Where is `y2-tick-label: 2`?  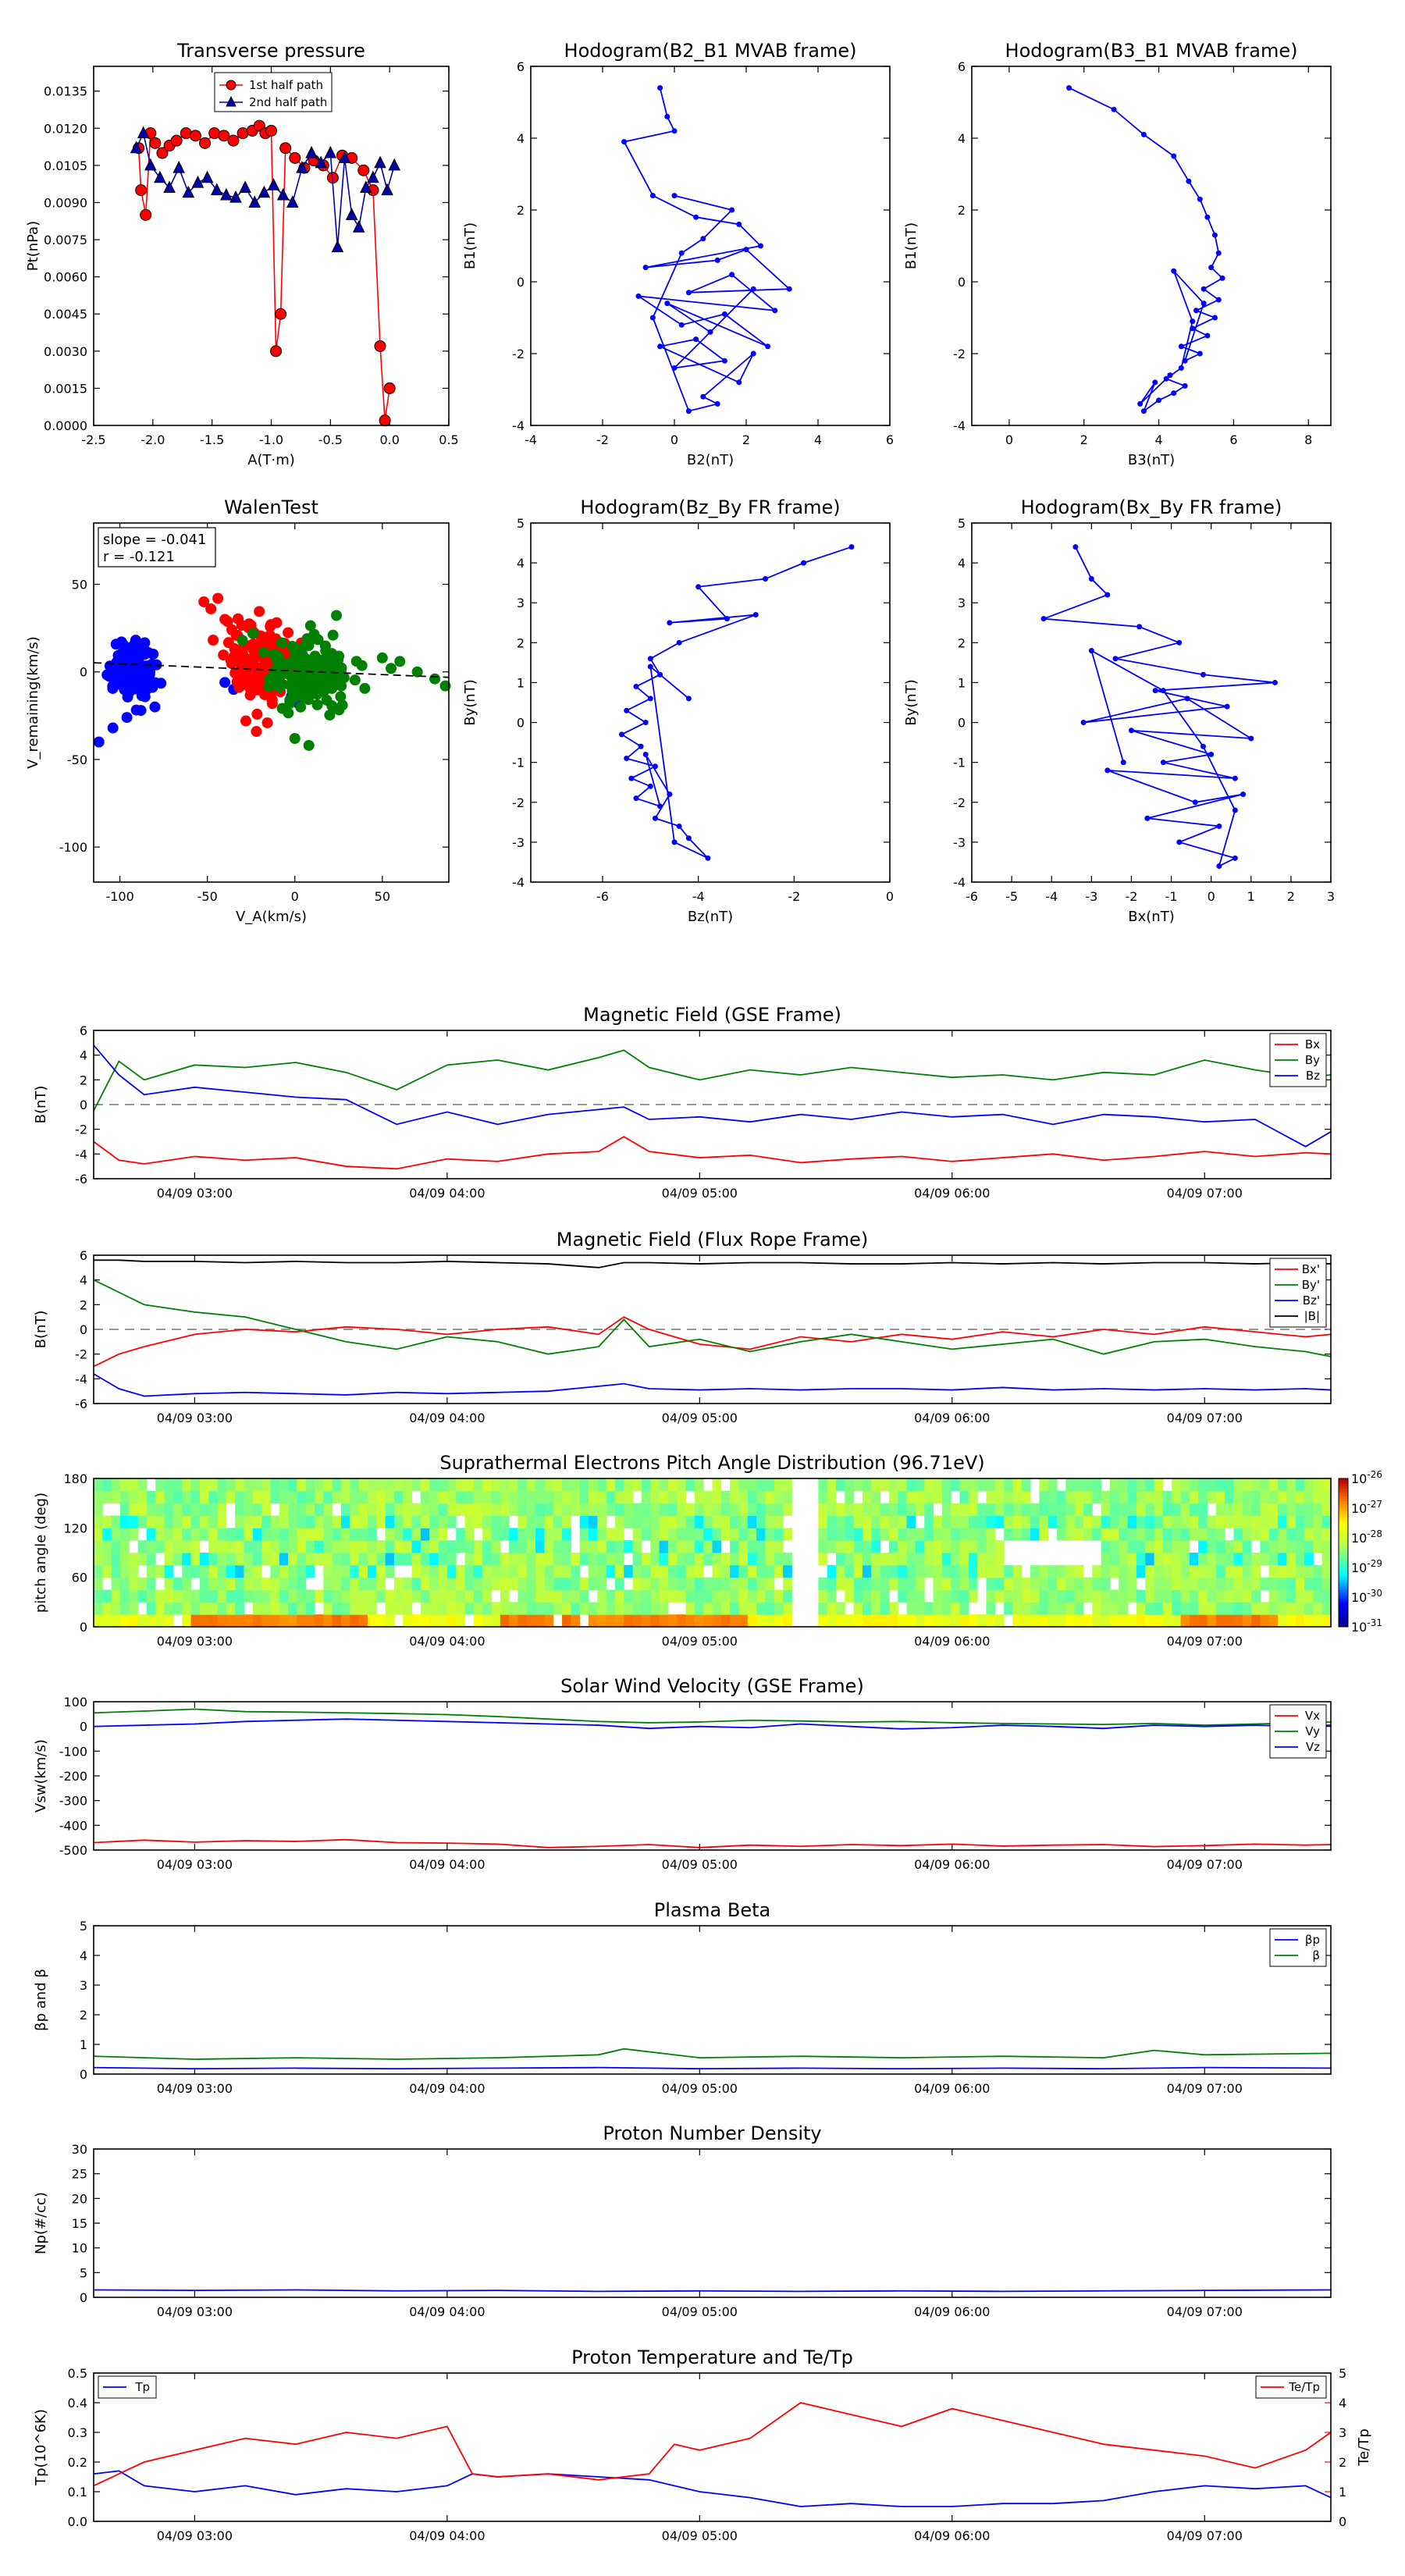 y2-tick-label: 2 is located at coordinates (1343, 2462).